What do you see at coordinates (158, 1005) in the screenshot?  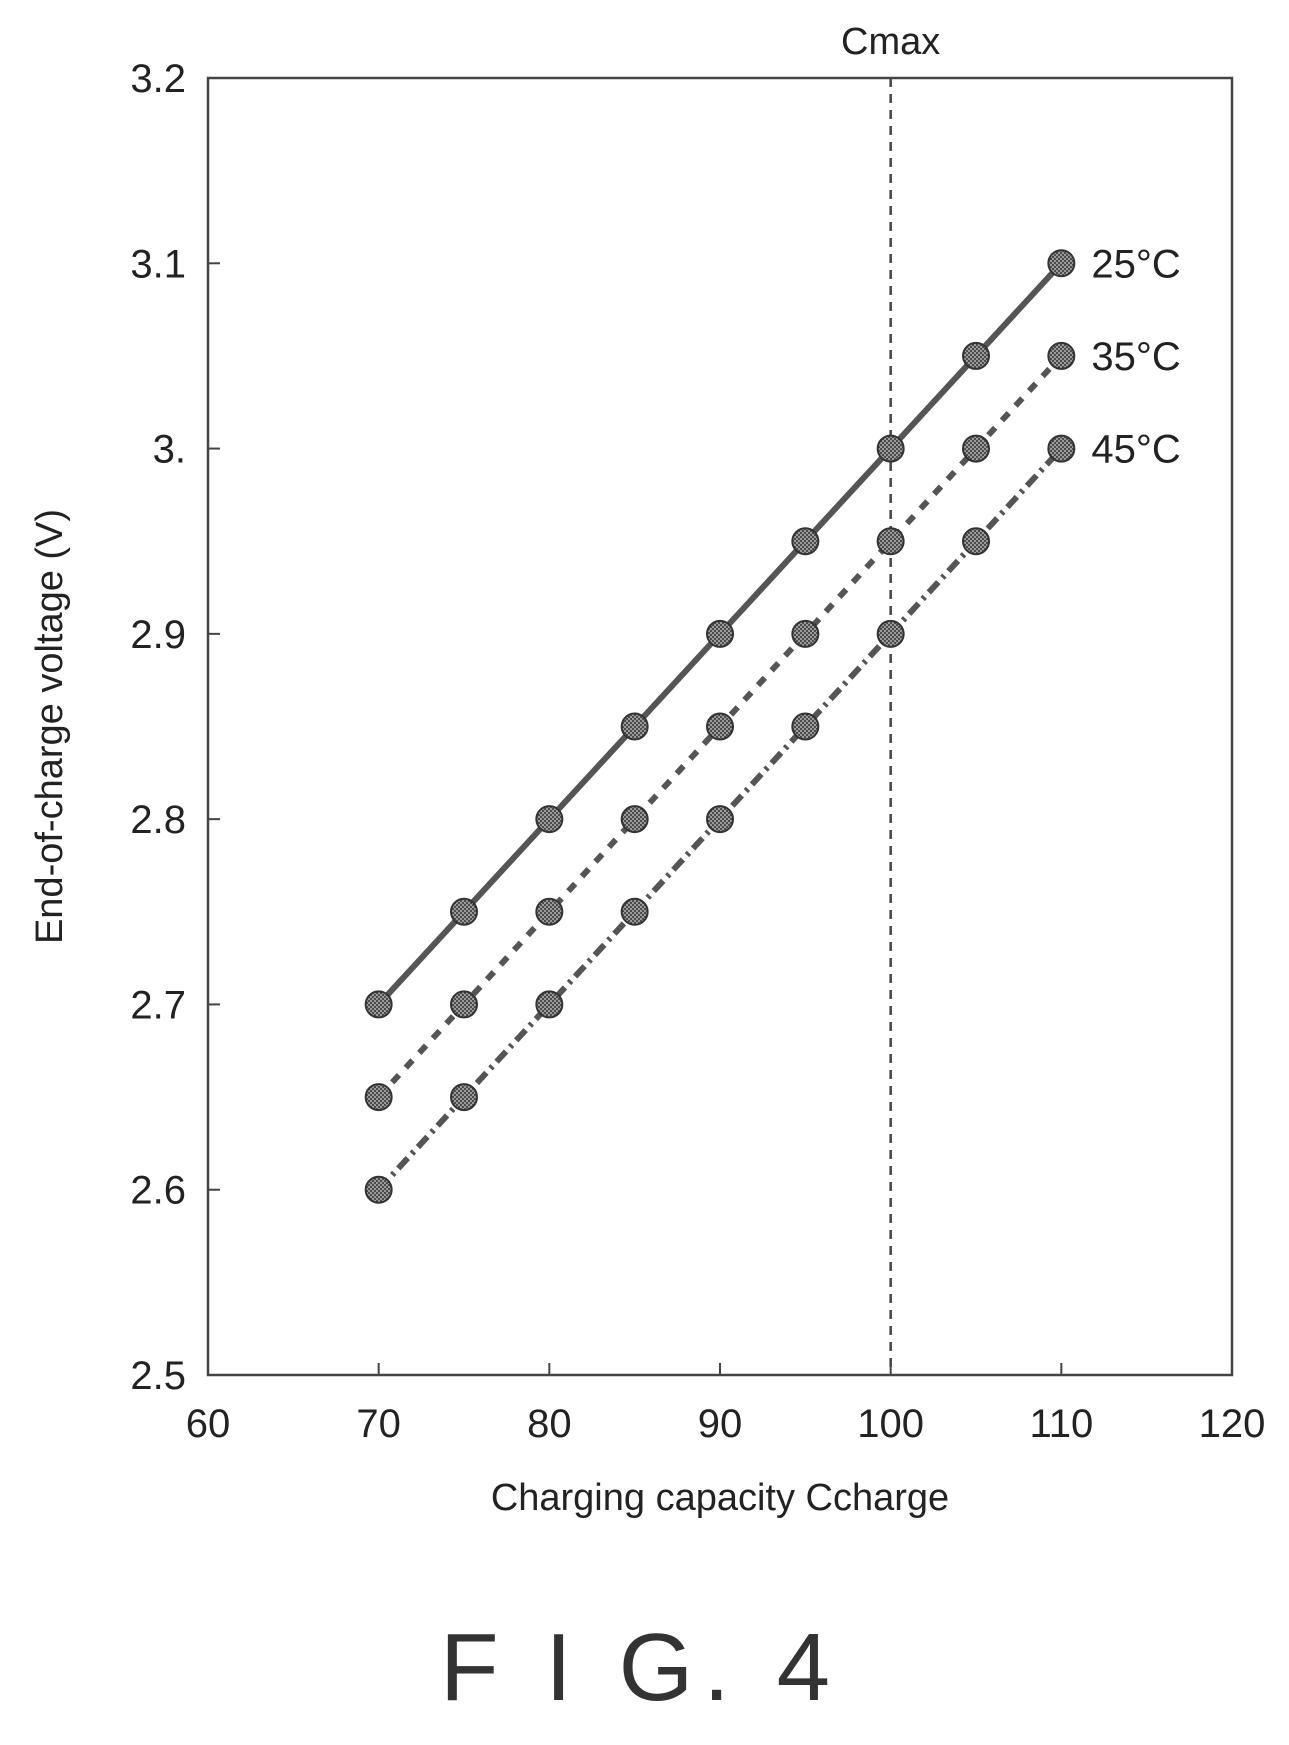 I see `y-tick-label: 2.7` at bounding box center [158, 1005].